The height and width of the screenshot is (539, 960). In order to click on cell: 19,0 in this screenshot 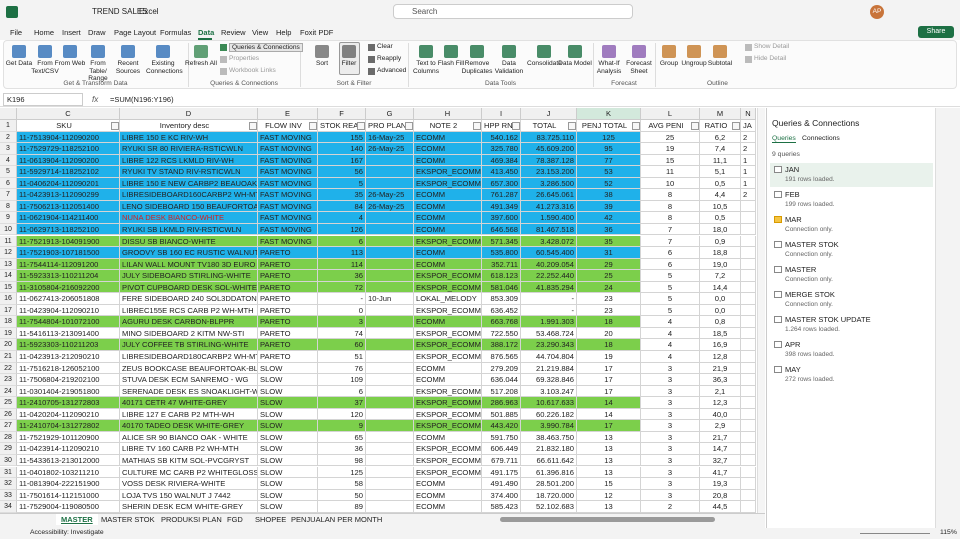, I will do `click(720, 264)`.